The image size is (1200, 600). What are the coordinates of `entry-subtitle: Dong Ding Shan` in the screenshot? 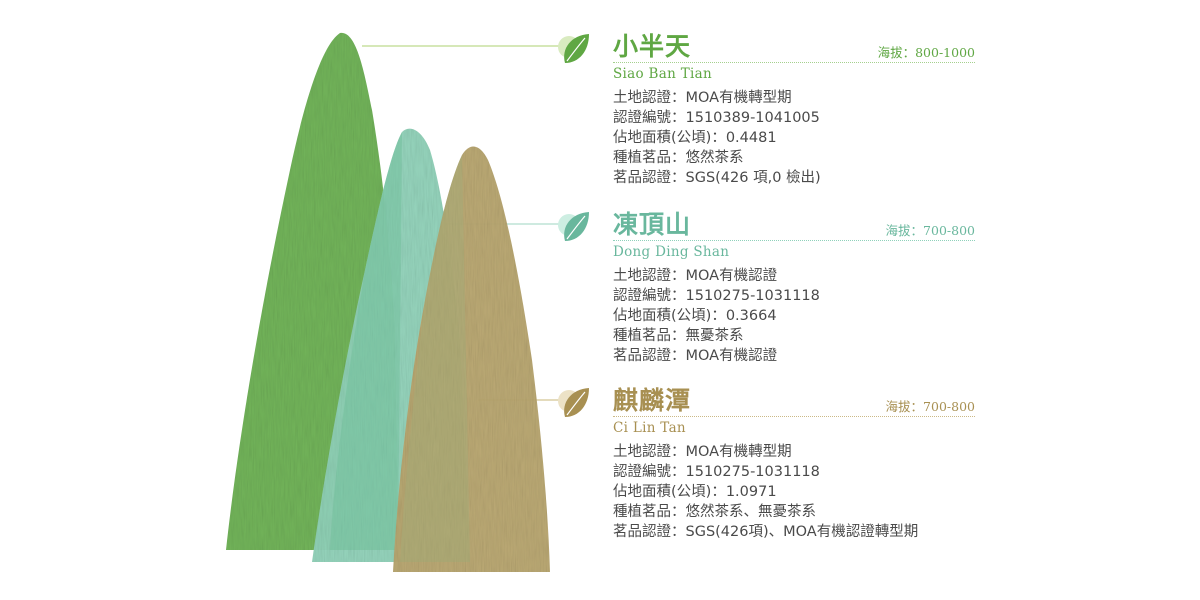 It's located at (671, 252).